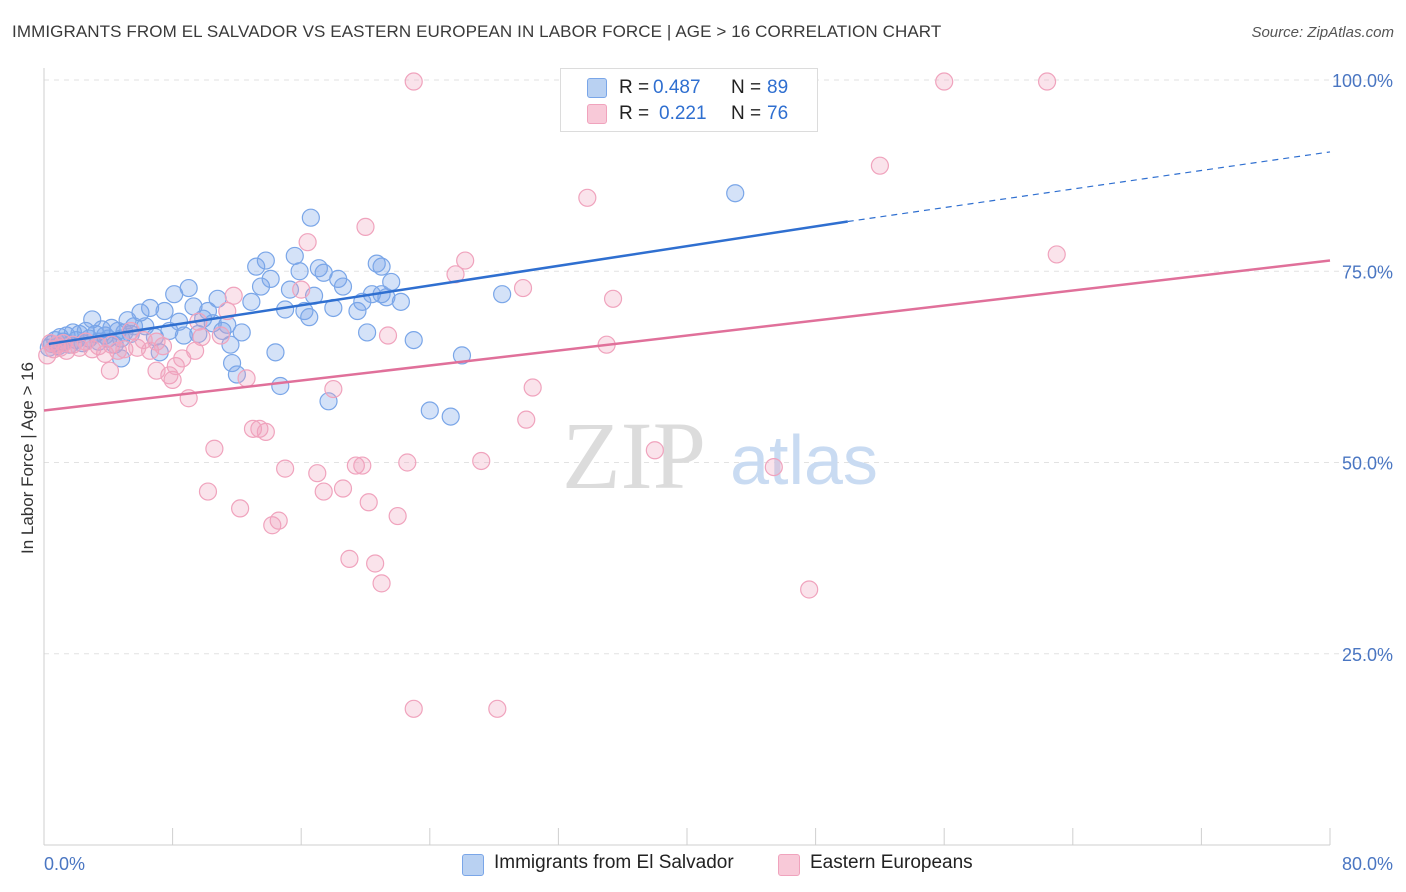 The width and height of the screenshot is (1406, 892). What do you see at coordinates (891, 862) in the screenshot?
I see `legend-label: Eastern Europeans` at bounding box center [891, 862].